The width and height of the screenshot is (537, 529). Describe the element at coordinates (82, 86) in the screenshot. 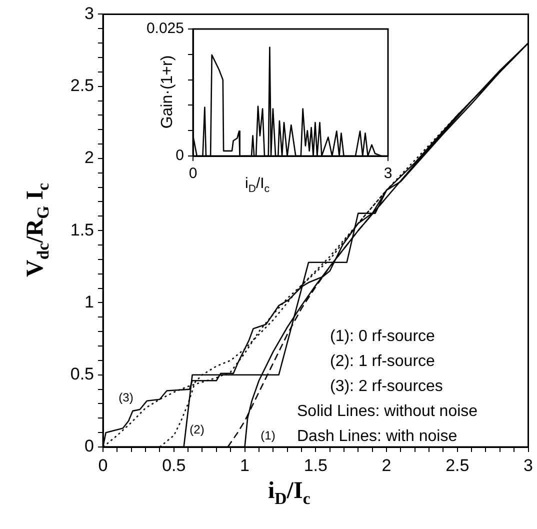

I see `y-tick-label: 2.5` at that location.